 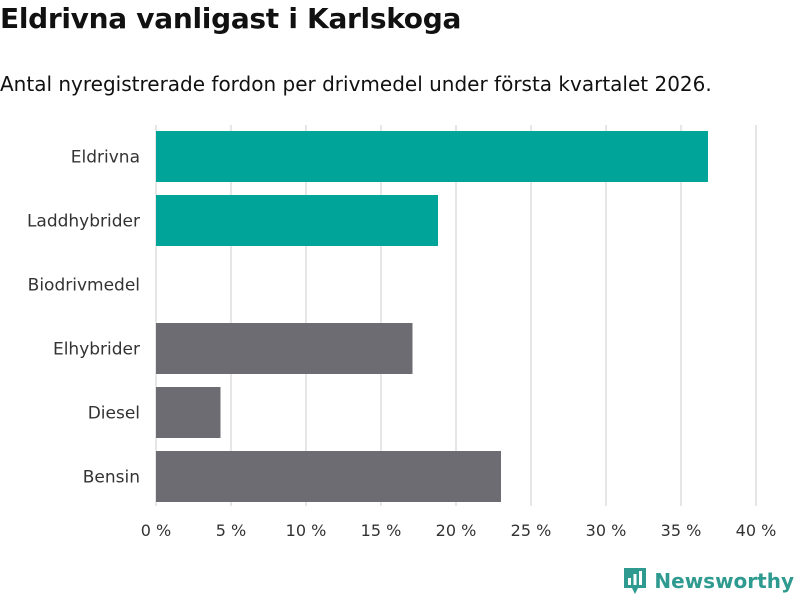 I want to click on category-label: Bensin, so click(x=111, y=478).